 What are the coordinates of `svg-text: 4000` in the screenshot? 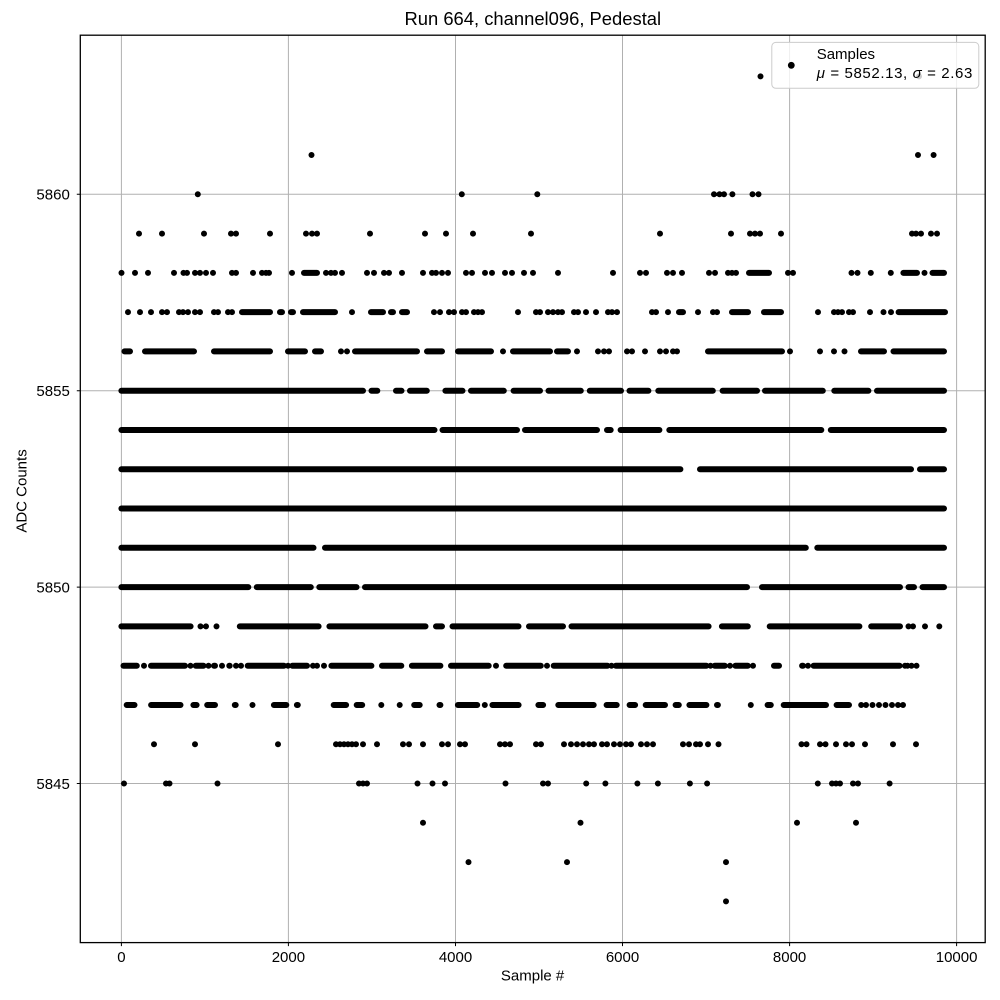 It's located at (455, 957).